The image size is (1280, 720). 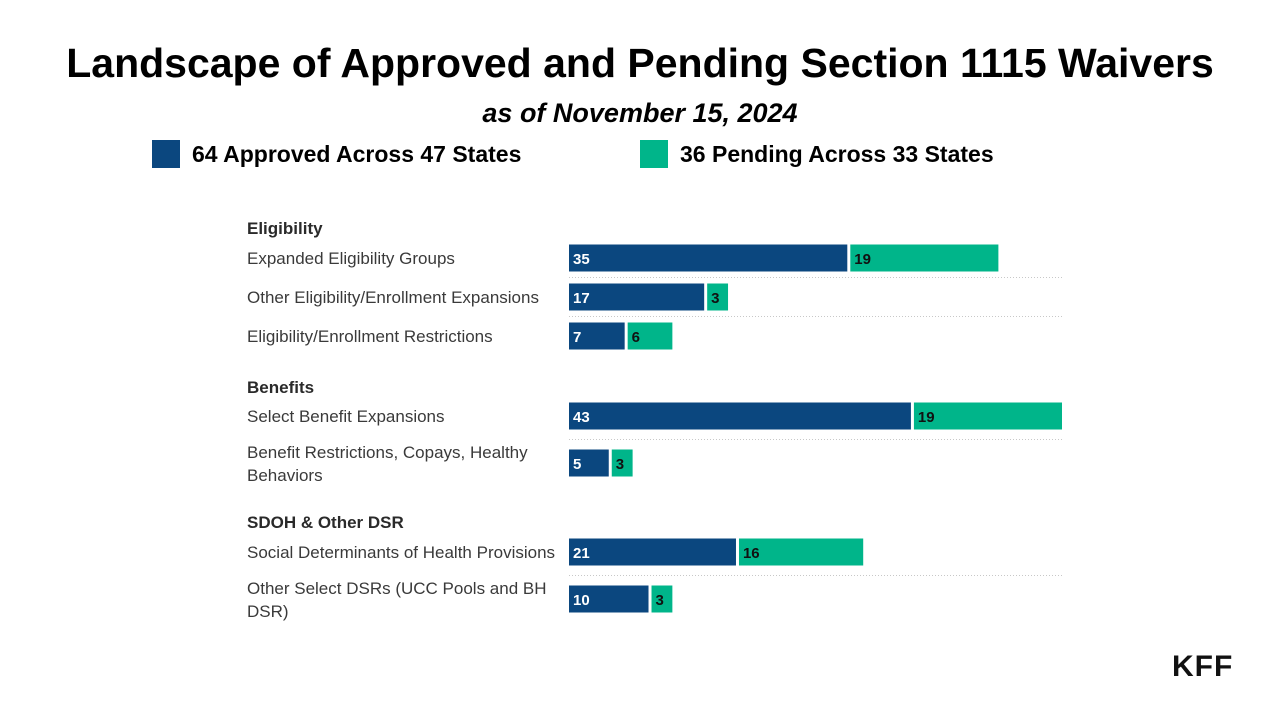 I want to click on category-label-social-determinants-of-health-provisions: Social Determinants of Health Provisions, so click(x=401, y=552).